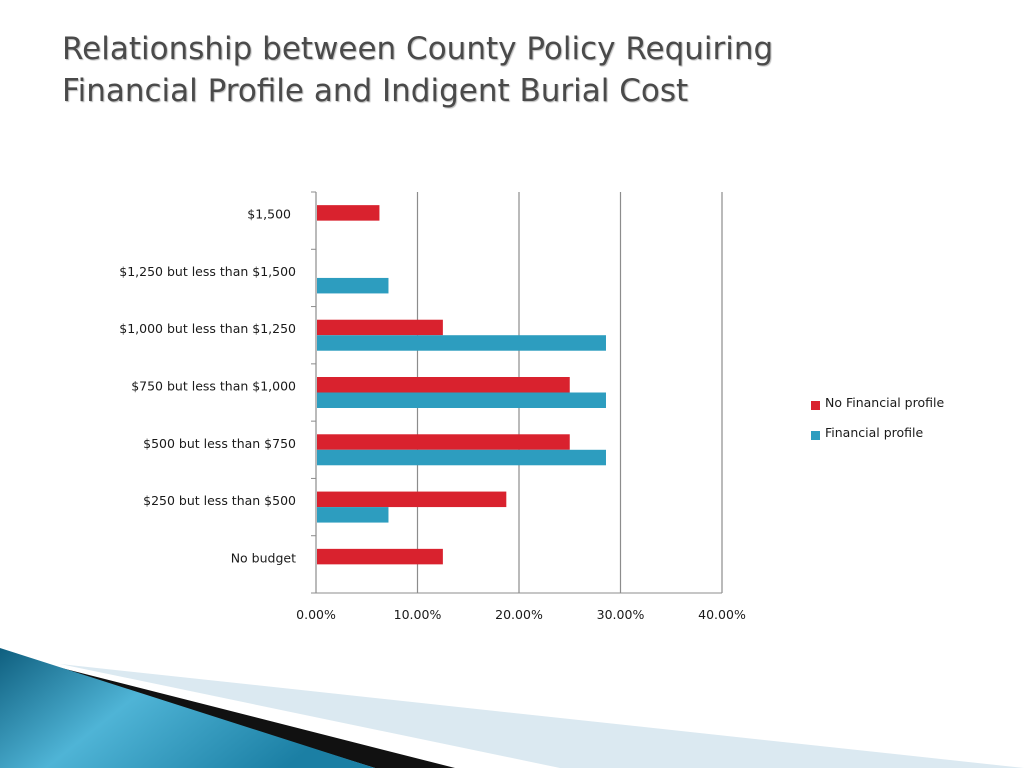  Describe the element at coordinates (219, 500) in the screenshot. I see `y-category-label: $250 but less than $500` at that location.